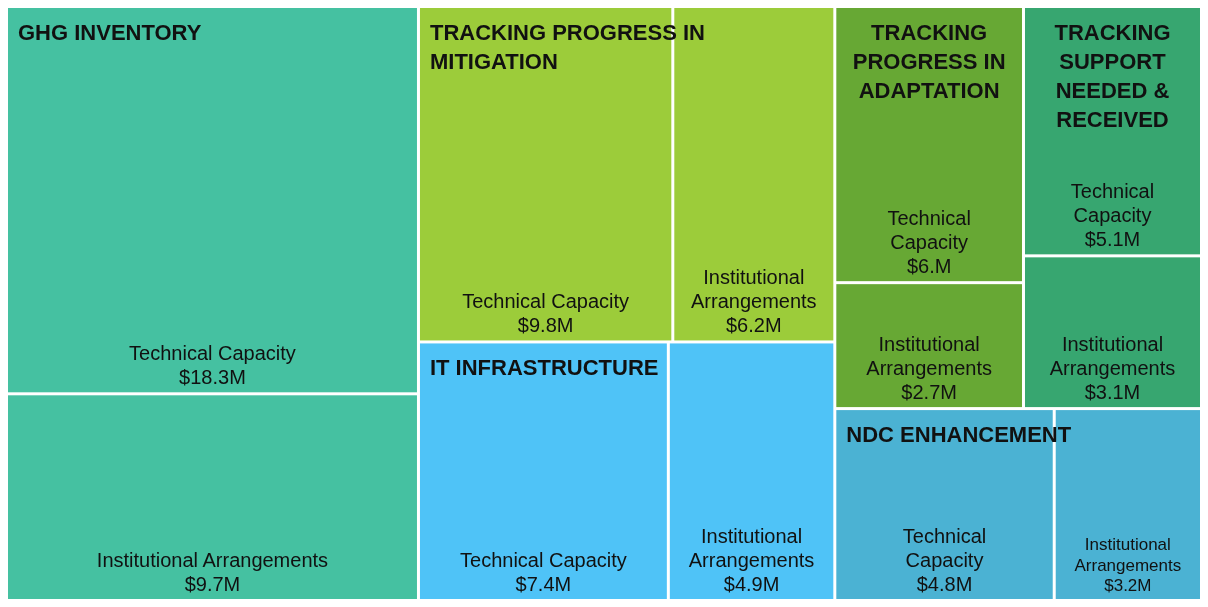 The height and width of the screenshot is (607, 1208). I want to click on series-label: TRACKING PROGRESS IN ADAPTATION, so click(929, 61).